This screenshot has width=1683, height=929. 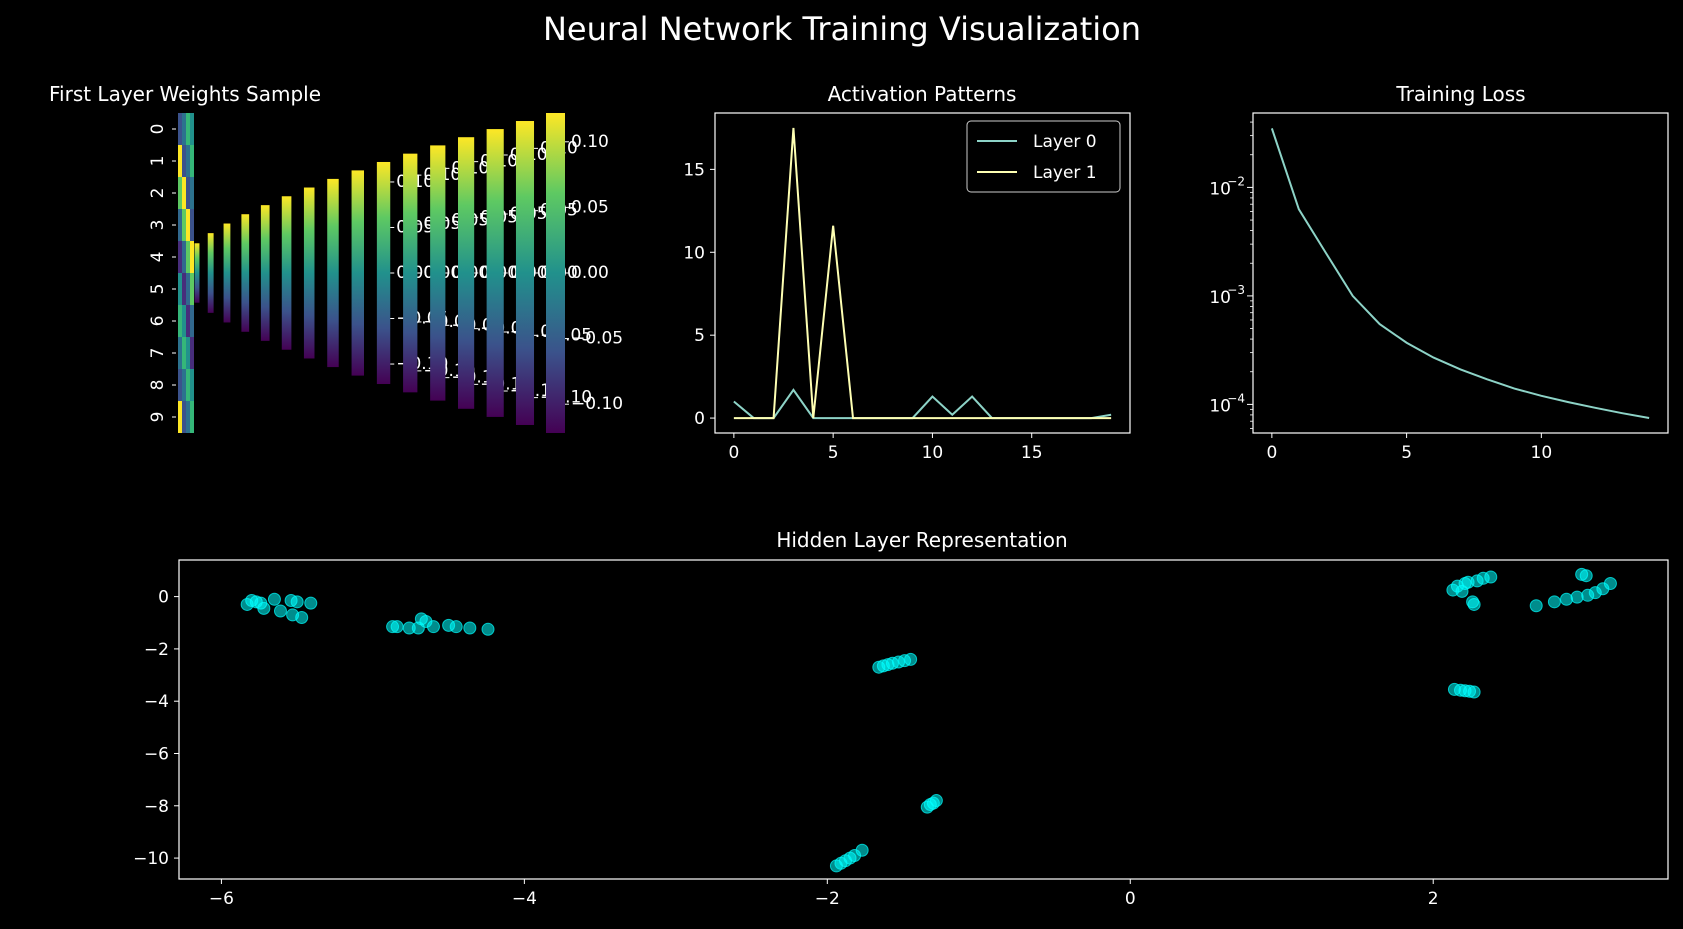 I want to click on loss-ytick-label: 10, so click(x=1220, y=406).